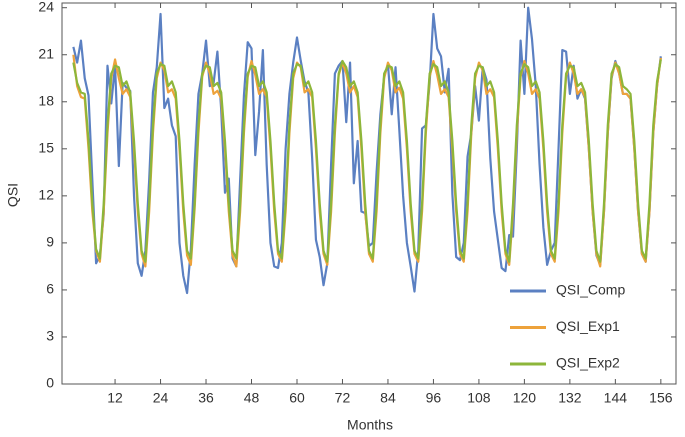 Image resolution: width=685 pixels, height=437 pixels. Describe the element at coordinates (343, 398) in the screenshot. I see `x-tick-label: 72` at that location.